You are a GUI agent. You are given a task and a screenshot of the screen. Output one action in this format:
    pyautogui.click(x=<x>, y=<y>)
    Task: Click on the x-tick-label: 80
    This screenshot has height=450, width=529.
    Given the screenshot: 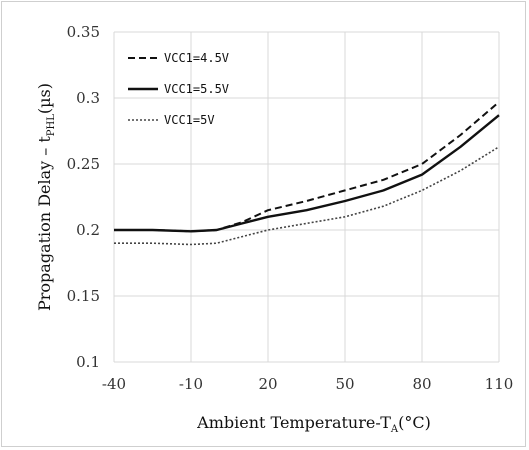 What is the action you would take?
    pyautogui.click(x=421, y=384)
    